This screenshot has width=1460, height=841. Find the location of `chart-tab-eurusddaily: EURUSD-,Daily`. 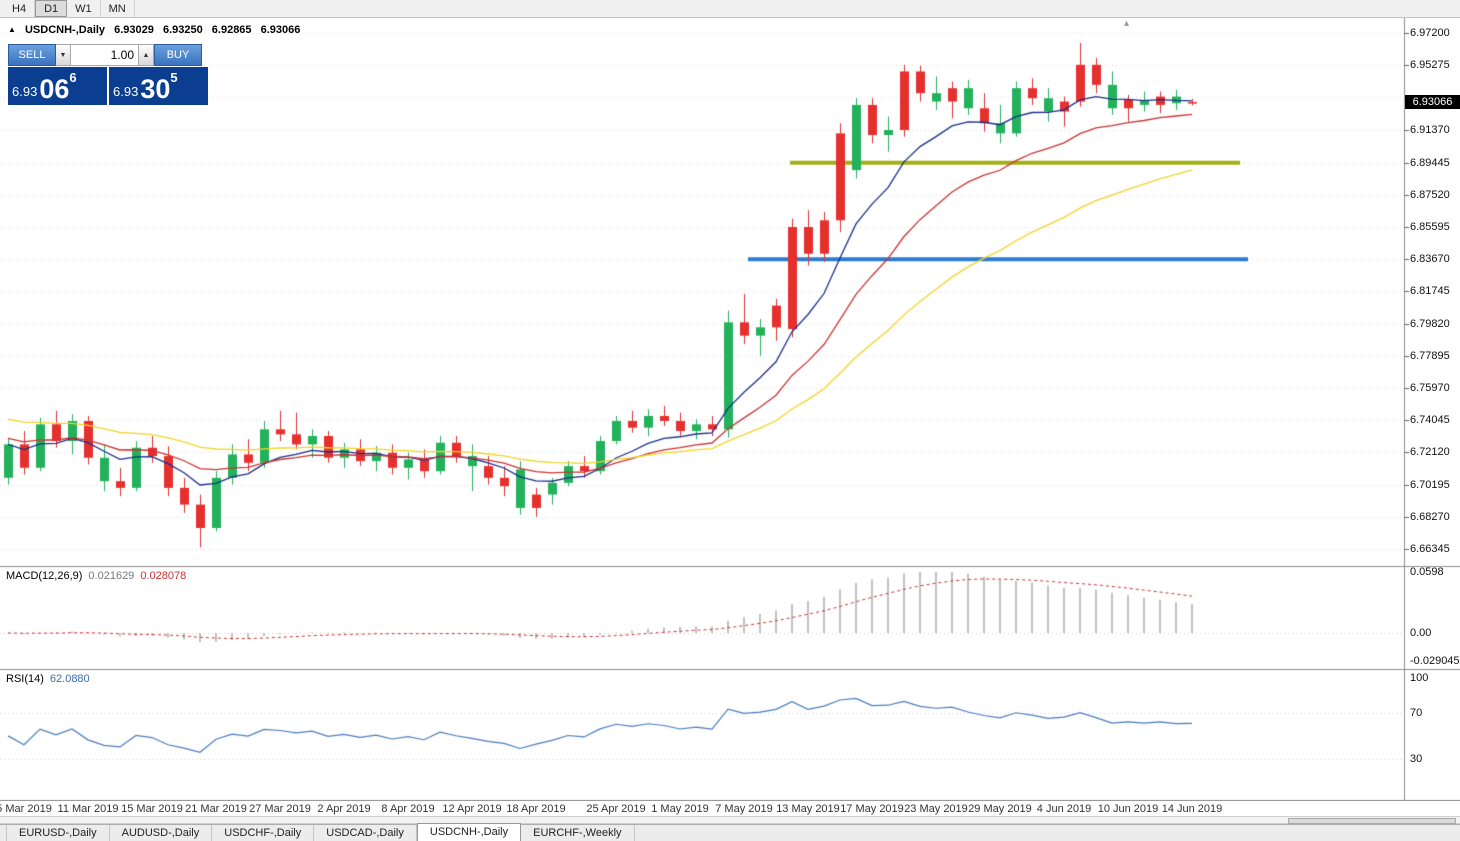

chart-tab-eurusddaily: EURUSD-,Daily is located at coordinates (58, 833).